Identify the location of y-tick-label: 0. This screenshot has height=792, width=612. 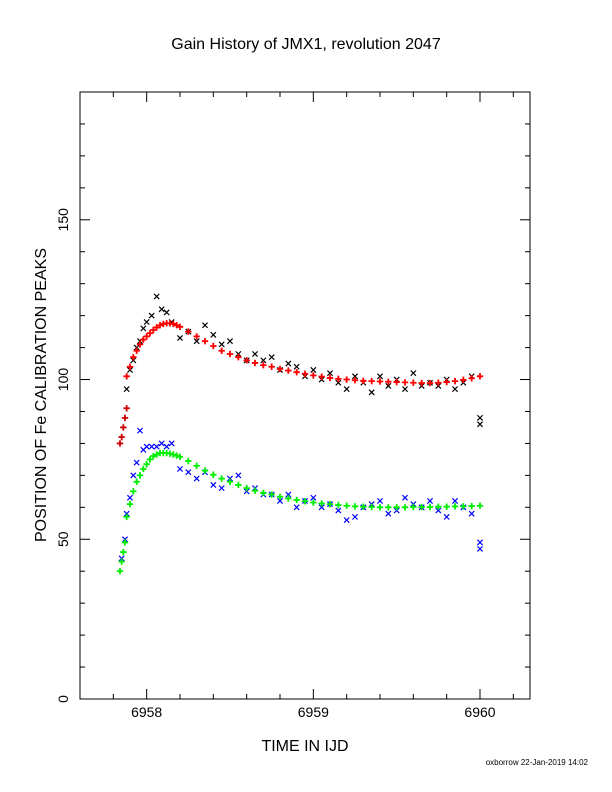
(63, 699).